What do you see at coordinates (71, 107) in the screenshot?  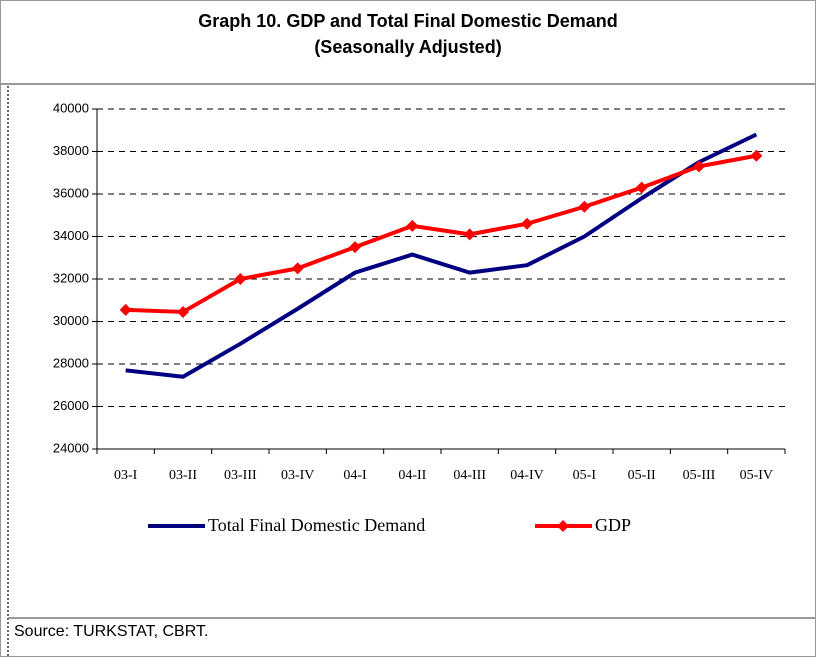 I see `y-tick-label: 40000` at bounding box center [71, 107].